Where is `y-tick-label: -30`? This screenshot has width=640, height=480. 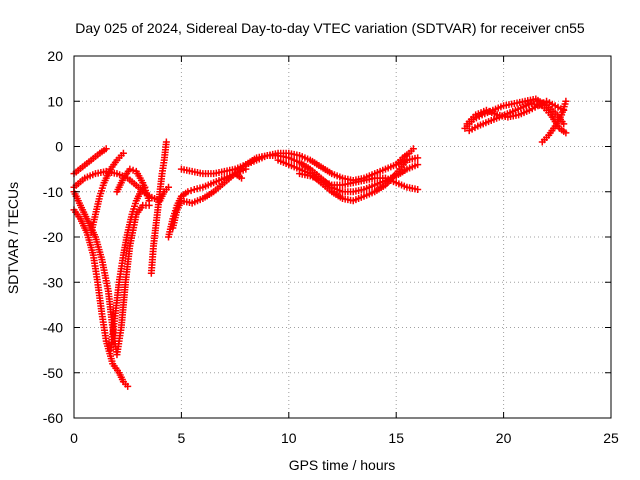
y-tick-label: -30 is located at coordinates (53, 282).